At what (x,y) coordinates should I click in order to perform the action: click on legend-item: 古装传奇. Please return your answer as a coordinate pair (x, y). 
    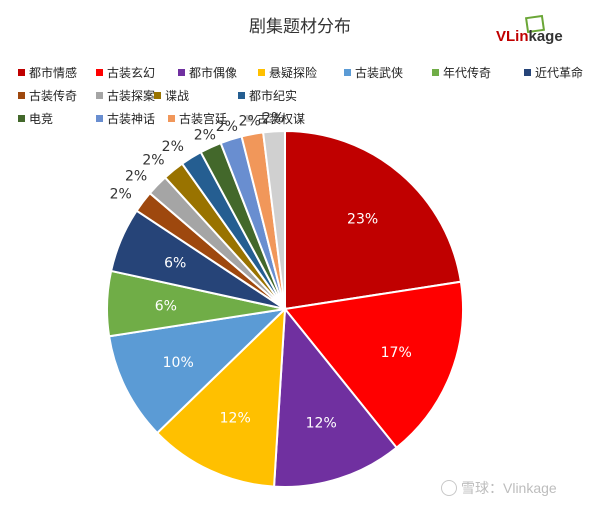
    Looking at the image, I should click on (47, 95).